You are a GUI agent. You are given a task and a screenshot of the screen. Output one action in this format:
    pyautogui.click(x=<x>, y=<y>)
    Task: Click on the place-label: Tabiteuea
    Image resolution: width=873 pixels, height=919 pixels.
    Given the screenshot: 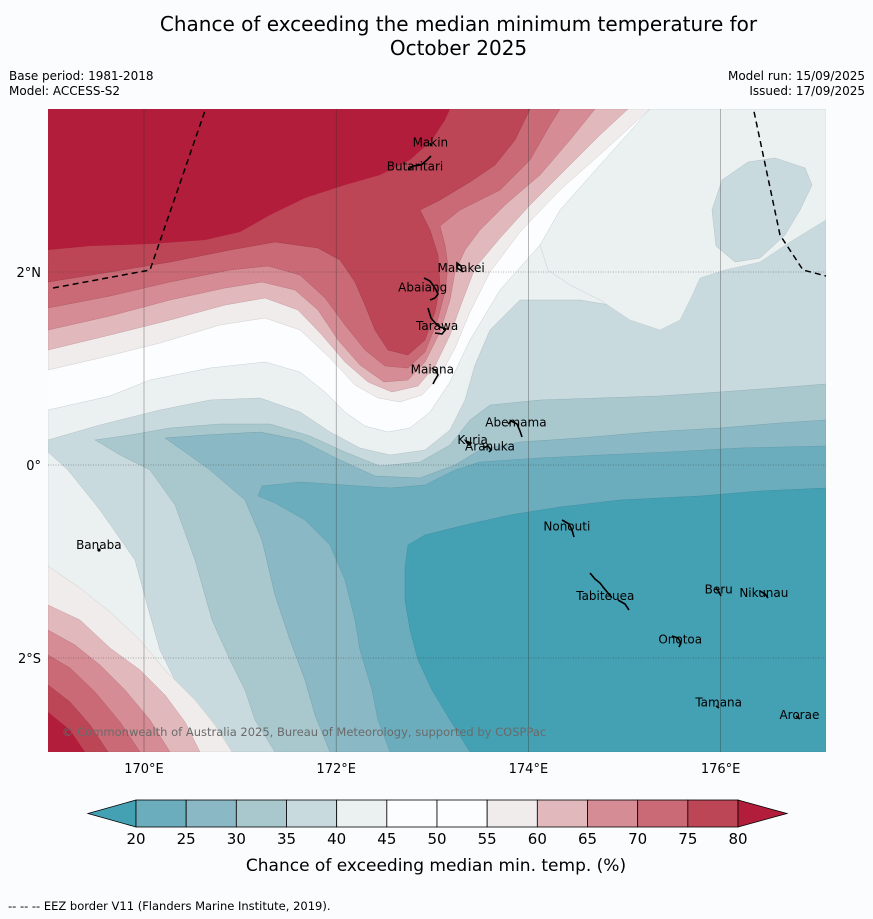 What is the action you would take?
    pyautogui.click(x=604, y=596)
    